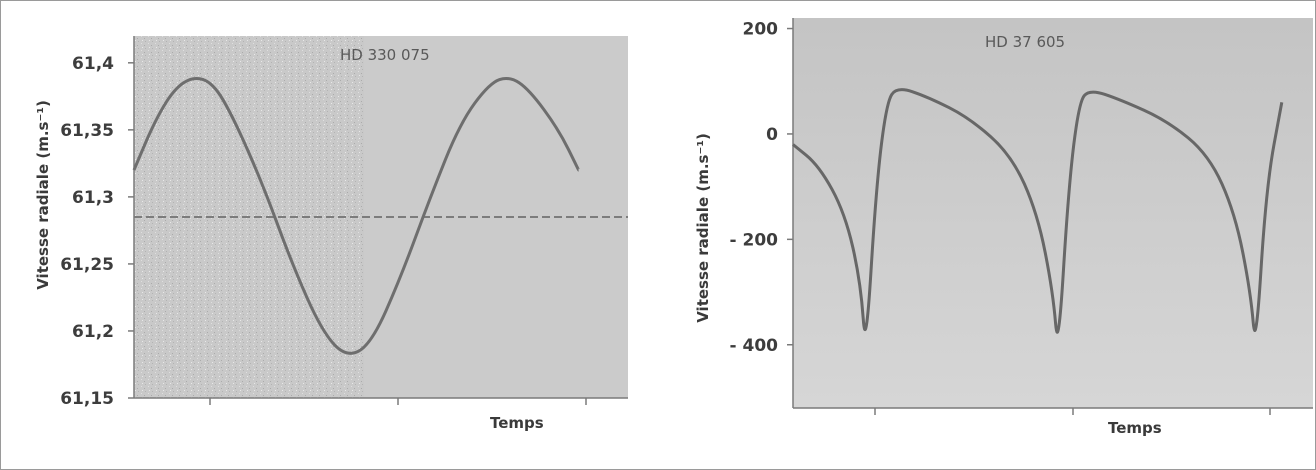 The image size is (1316, 470). Describe the element at coordinates (517, 423) in the screenshot. I see `chart-1-xlabel: Temps` at that location.